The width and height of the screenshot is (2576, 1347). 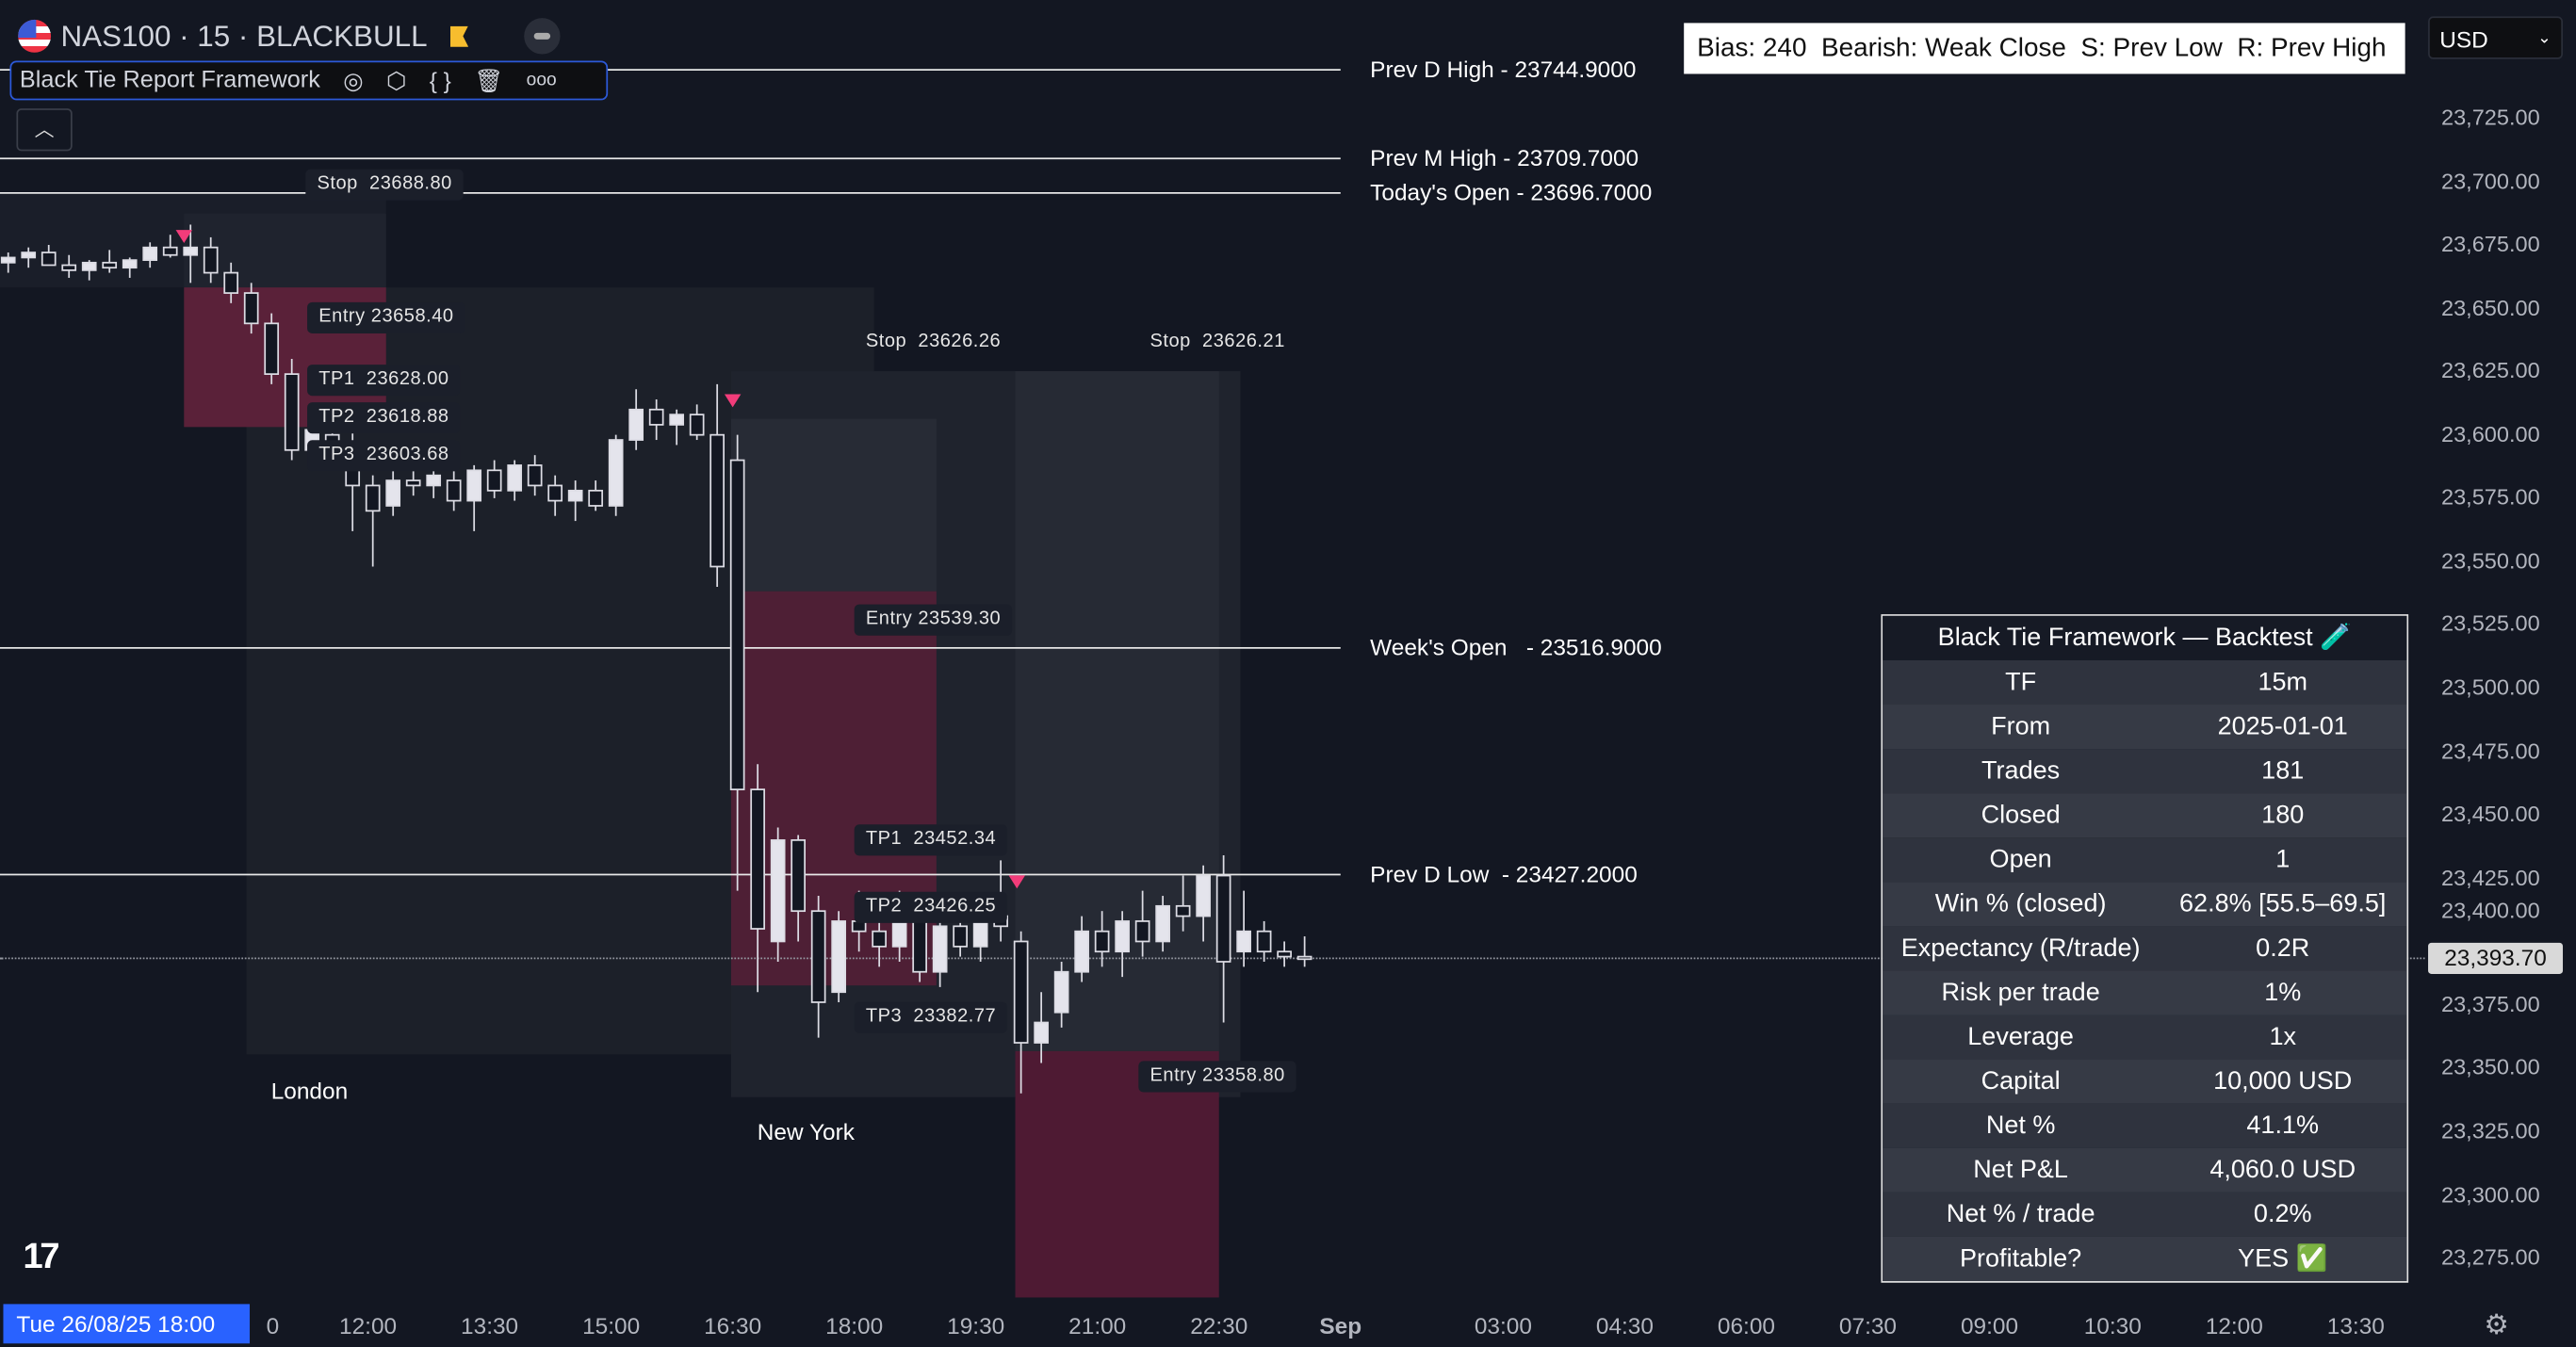 What do you see at coordinates (490, 1325) in the screenshot?
I see `time-tick: 13:30` at bounding box center [490, 1325].